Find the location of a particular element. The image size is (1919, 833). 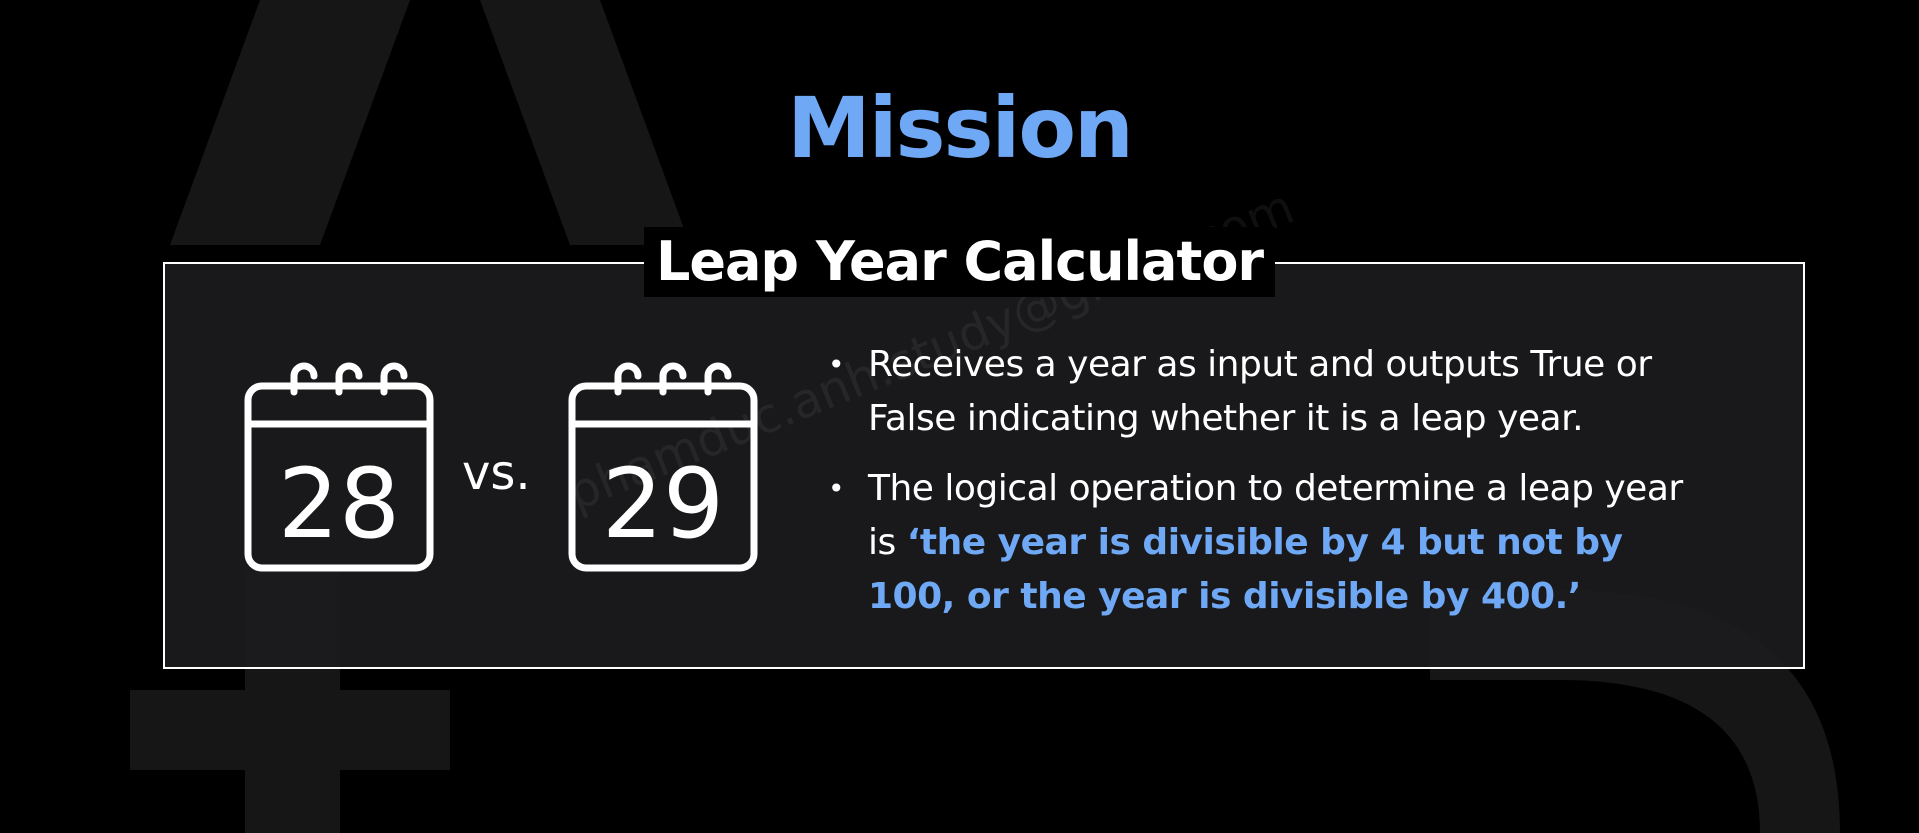

calendar-icon-28: 28 is located at coordinates (339, 467).